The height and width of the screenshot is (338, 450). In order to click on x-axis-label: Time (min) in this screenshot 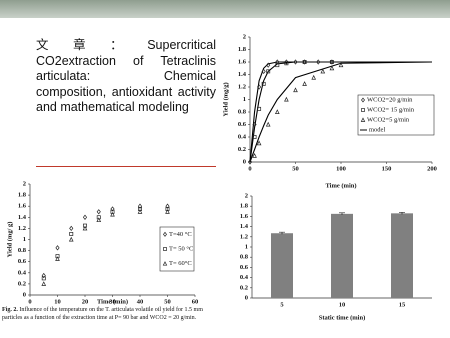, I will do `click(112, 301)`.